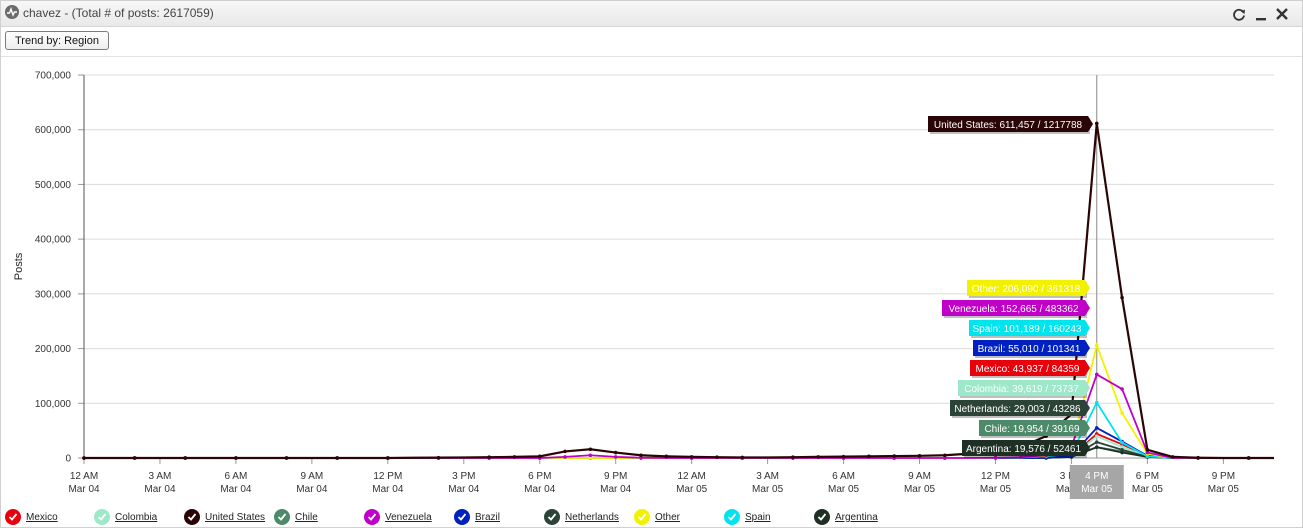  Describe the element at coordinates (53, 185) in the screenshot. I see `y-tick-label: 500,000` at that location.